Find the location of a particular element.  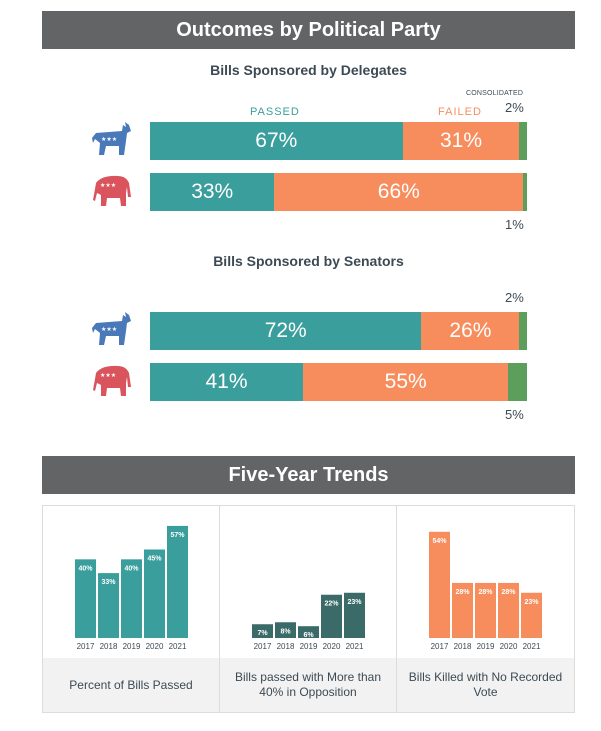

senators-dem-bar: 72% 26% is located at coordinates (338, 331).